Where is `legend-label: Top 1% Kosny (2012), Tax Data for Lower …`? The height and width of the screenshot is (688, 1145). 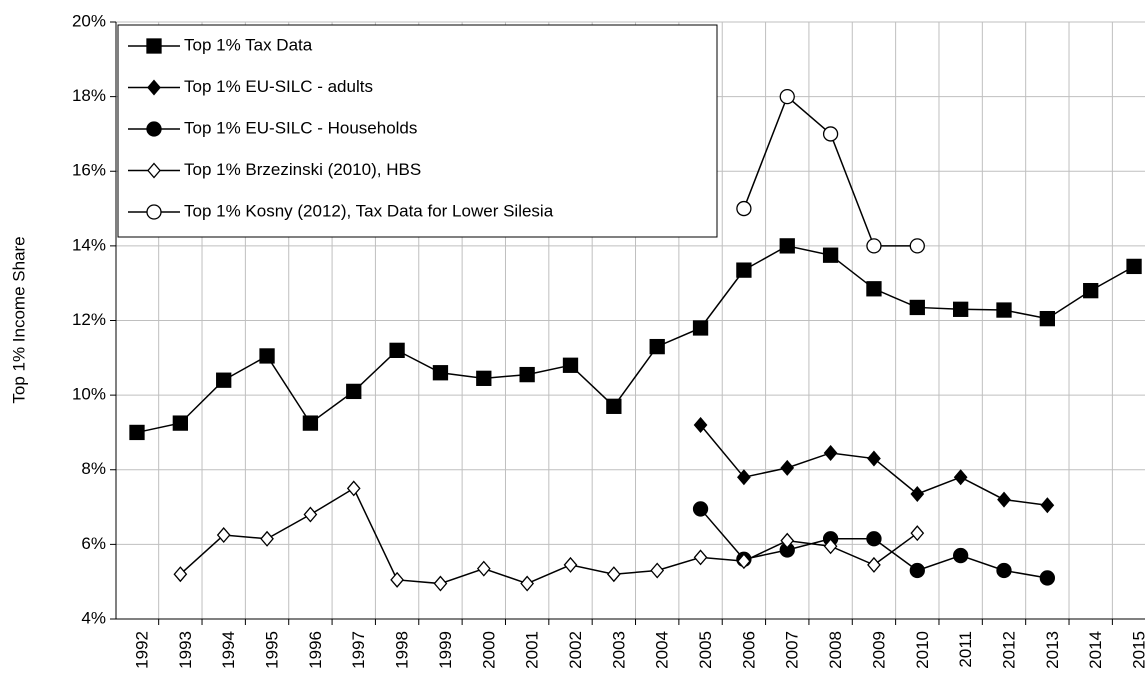
legend-label: Top 1% Kosny (2012), Tax Data for Lower … is located at coordinates (369, 210).